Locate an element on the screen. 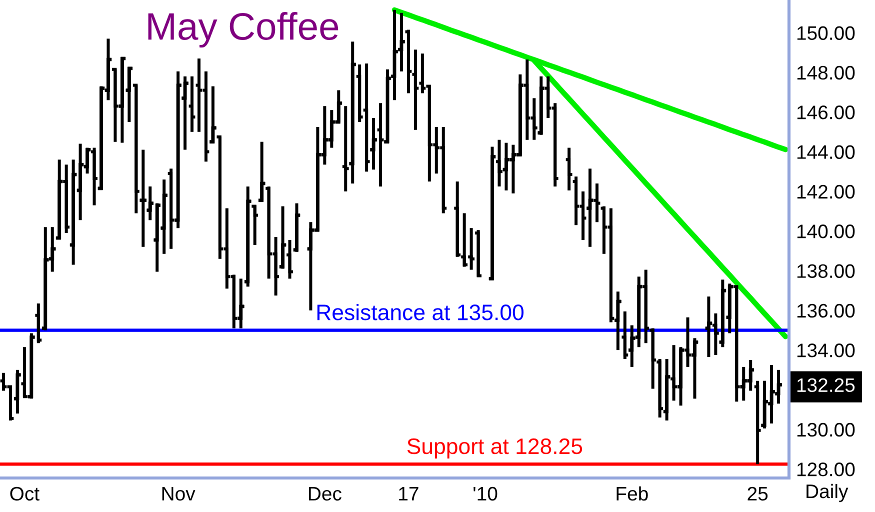 The height and width of the screenshot is (512, 875). y-tick-label: 148.00 is located at coordinates (826, 73).